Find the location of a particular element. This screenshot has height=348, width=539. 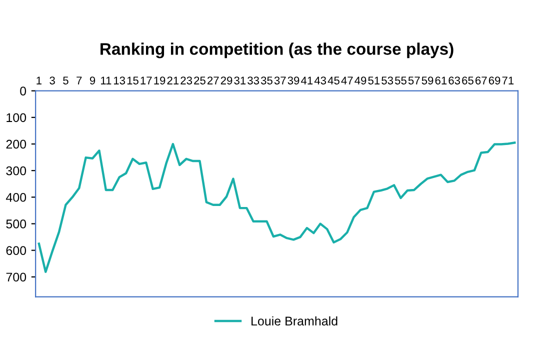

y-tick-label: 300 is located at coordinates (16, 171).